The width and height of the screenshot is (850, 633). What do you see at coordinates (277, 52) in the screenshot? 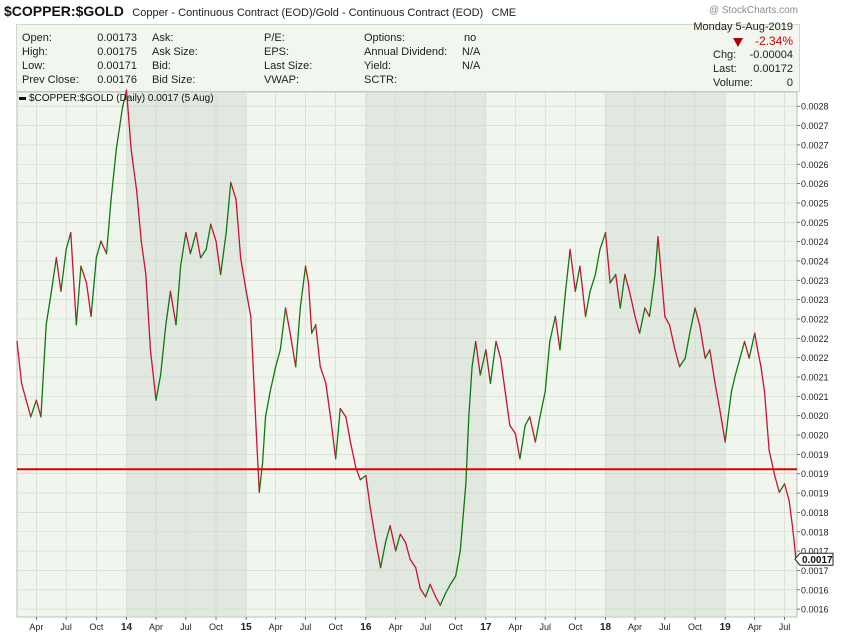
I see `eps-label: EPS:` at bounding box center [277, 52].